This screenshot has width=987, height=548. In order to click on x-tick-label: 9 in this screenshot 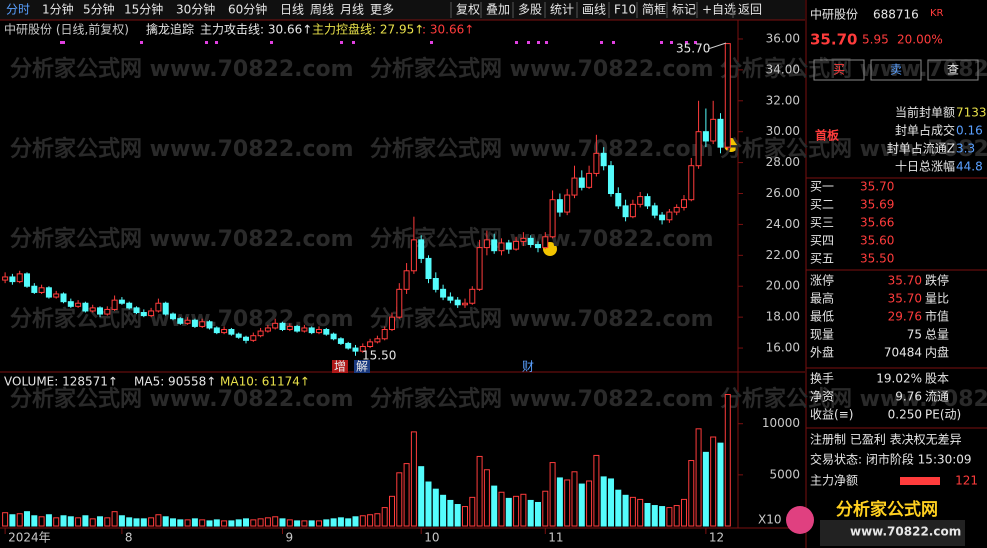, I will do `click(289, 538)`.